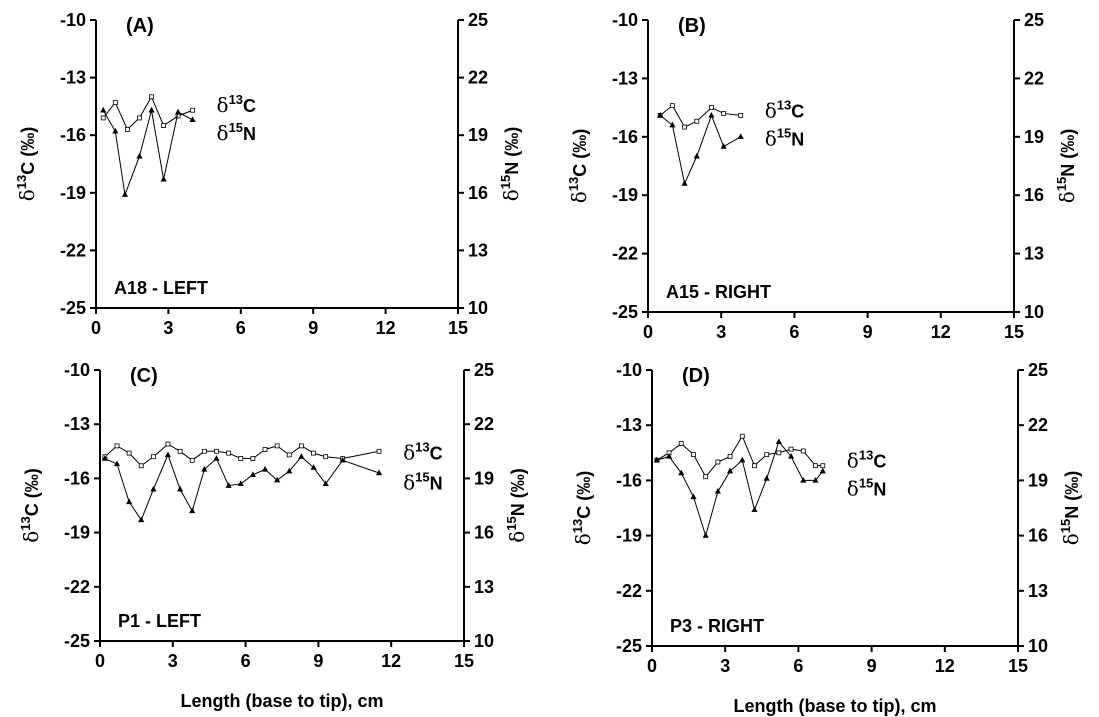 The height and width of the screenshot is (717, 1099). Describe the element at coordinates (1038, 425) in the screenshot. I see `right-y-tick-label: 22` at that location.